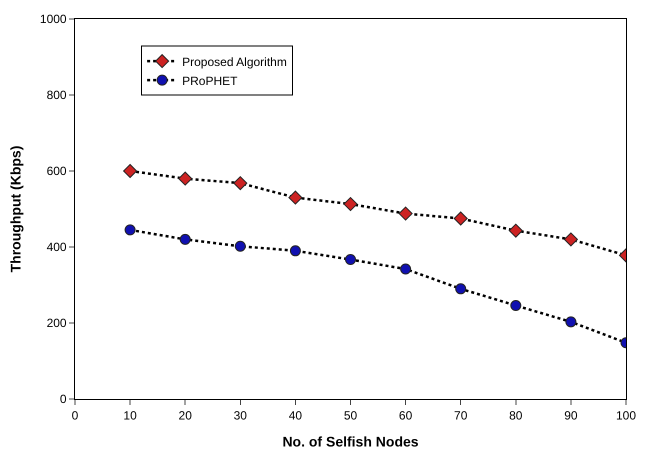 This screenshot has width=648, height=461. What do you see at coordinates (56, 247) in the screenshot?
I see `y-tick-label: 400` at bounding box center [56, 247].